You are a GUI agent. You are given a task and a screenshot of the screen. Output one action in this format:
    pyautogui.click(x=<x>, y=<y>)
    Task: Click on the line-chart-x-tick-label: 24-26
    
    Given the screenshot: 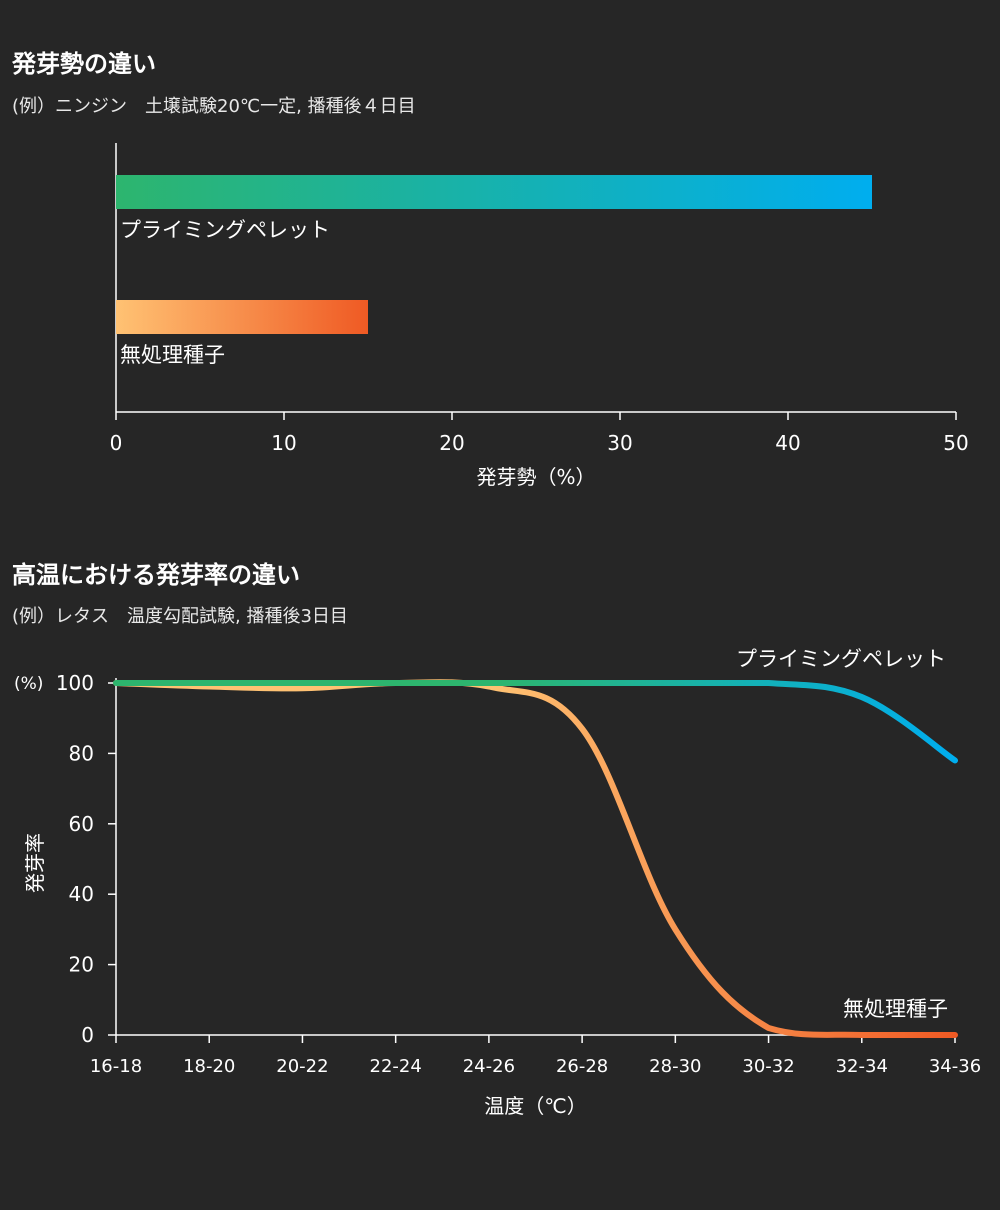 What is the action you would take?
    pyautogui.click(x=489, y=1066)
    